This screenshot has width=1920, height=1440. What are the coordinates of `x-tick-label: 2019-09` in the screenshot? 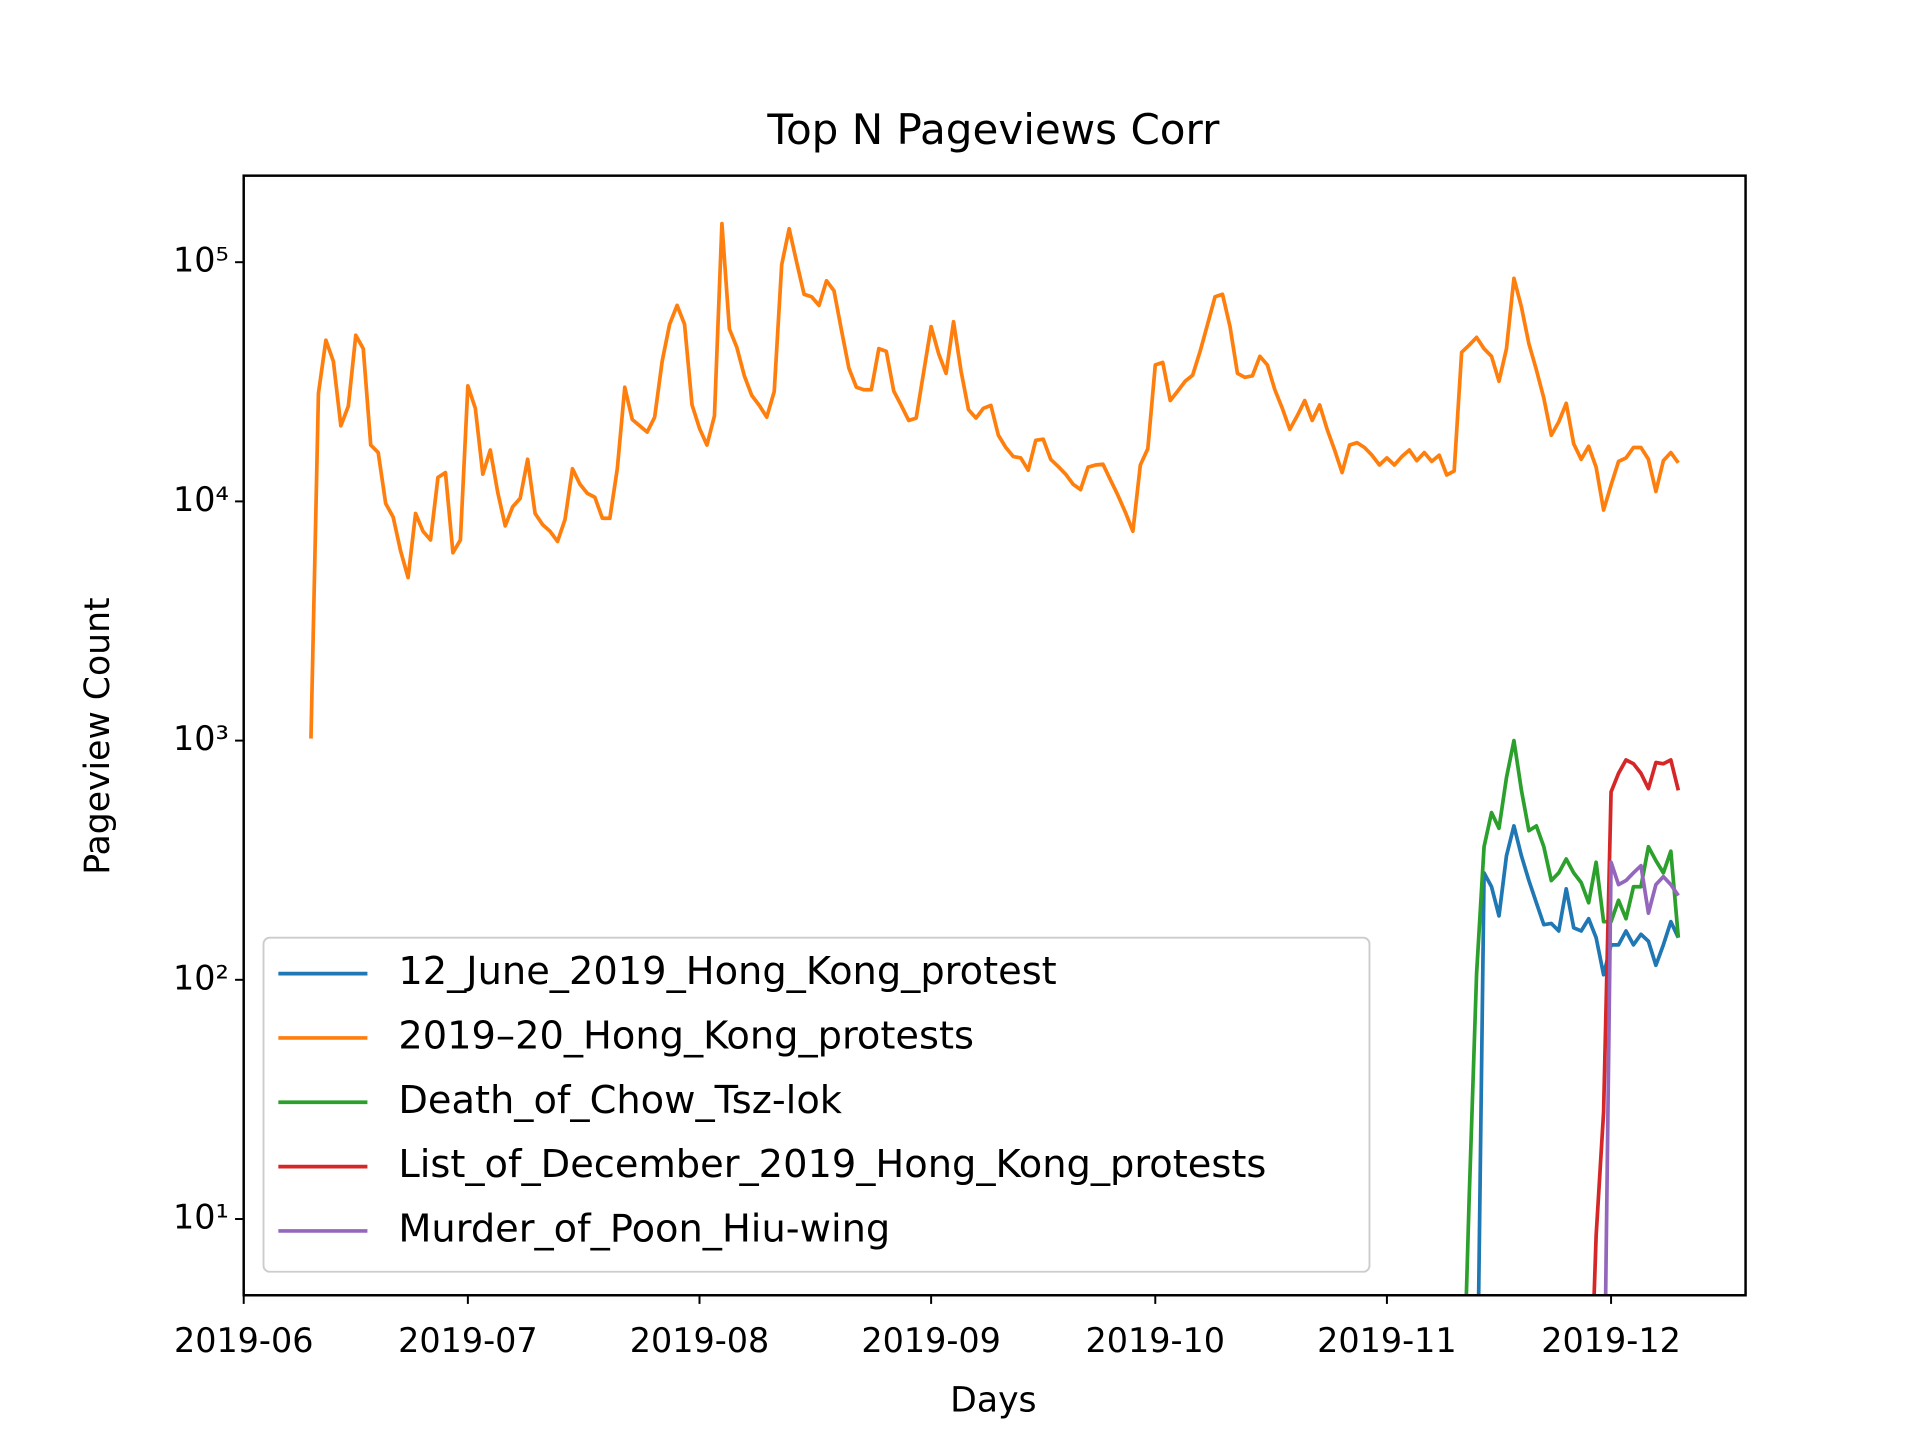 It's located at (931, 1340).